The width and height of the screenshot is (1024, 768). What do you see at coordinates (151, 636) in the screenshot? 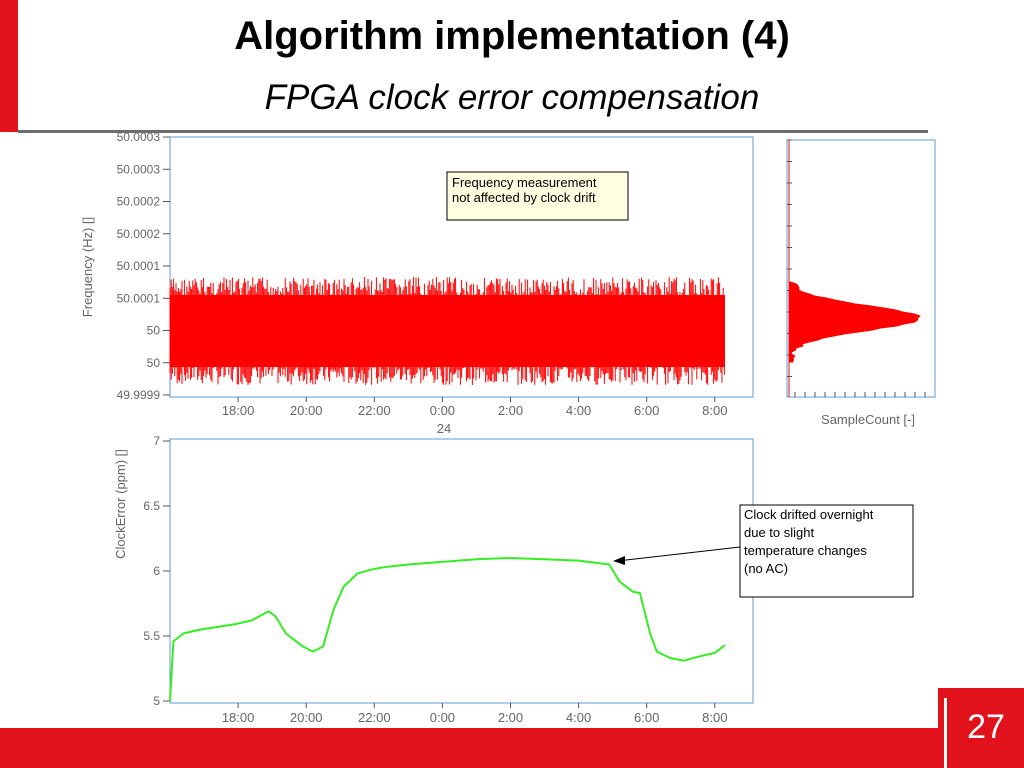
I see `clock-error-y-tick-label: 5.5` at bounding box center [151, 636].